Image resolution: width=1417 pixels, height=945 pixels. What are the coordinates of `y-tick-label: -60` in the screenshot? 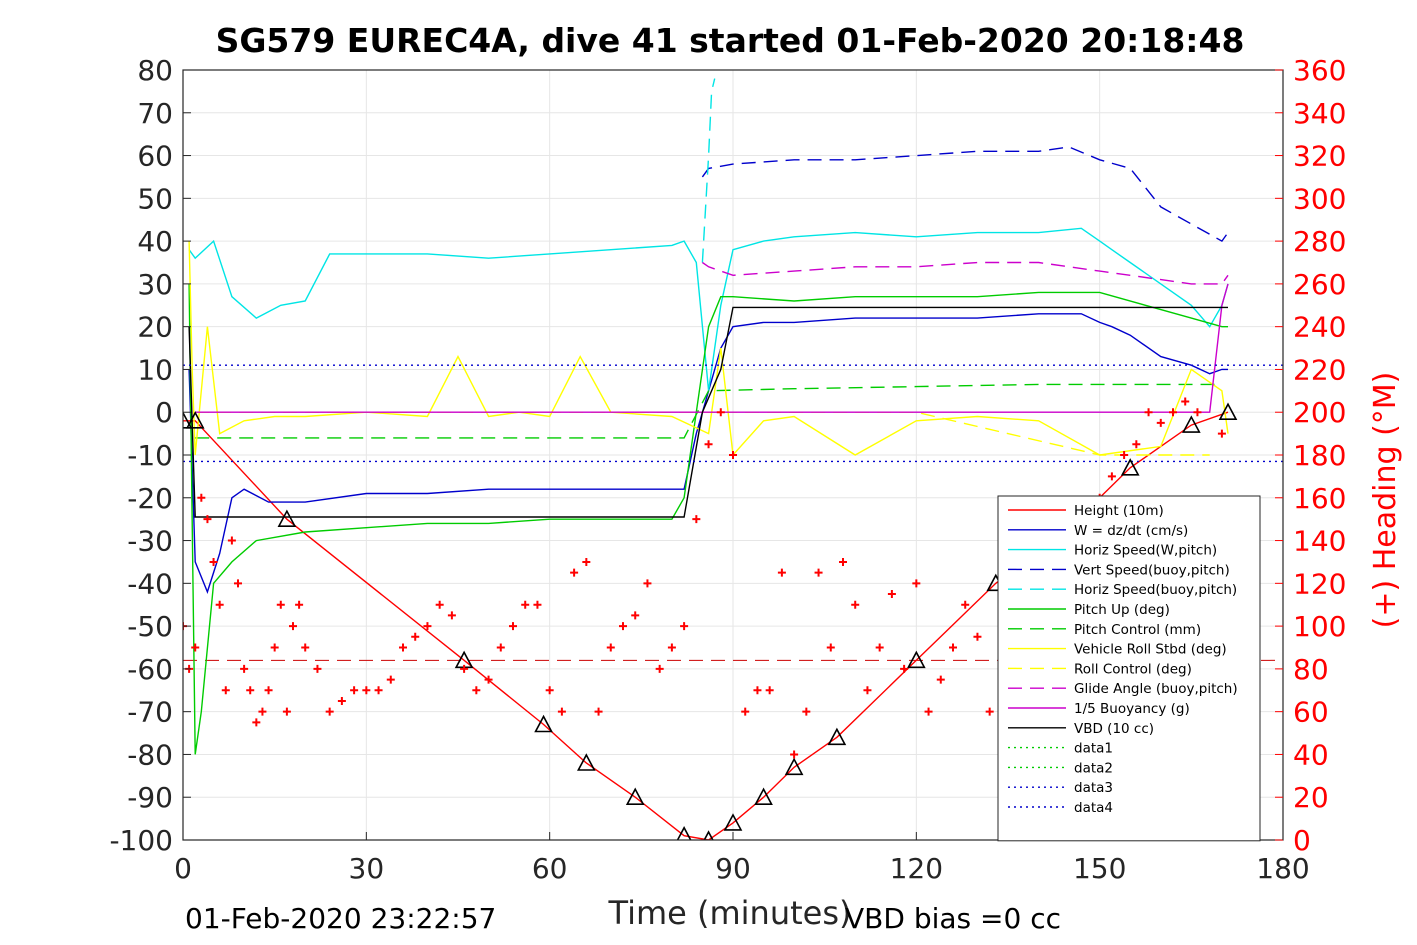 It's located at (150, 669).